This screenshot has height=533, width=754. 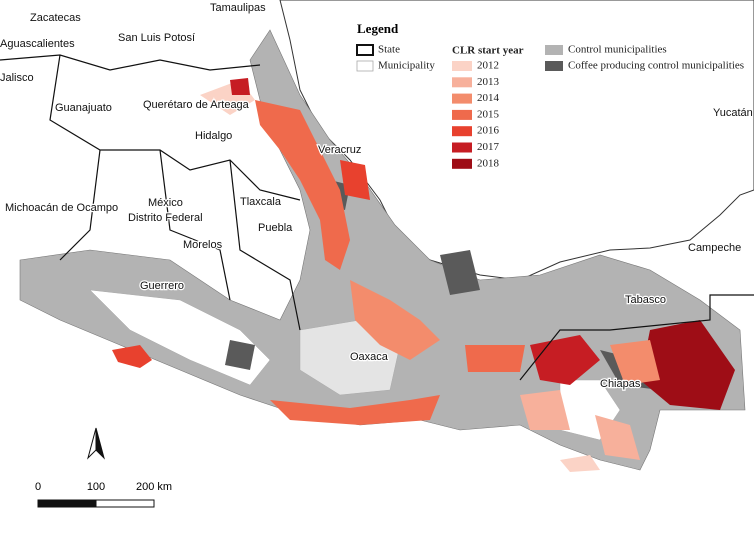 What do you see at coordinates (645, 300) in the screenshot?
I see `state-label: Tabasco` at bounding box center [645, 300].